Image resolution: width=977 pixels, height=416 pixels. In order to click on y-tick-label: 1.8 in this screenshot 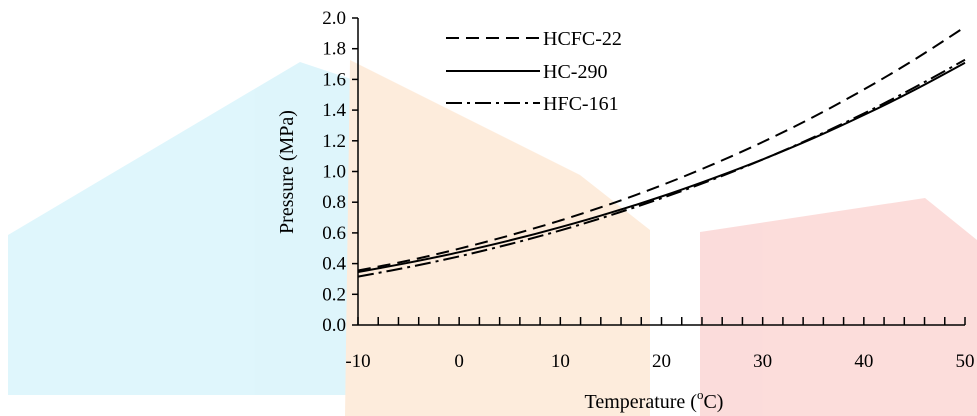, I will do `click(334, 49)`.